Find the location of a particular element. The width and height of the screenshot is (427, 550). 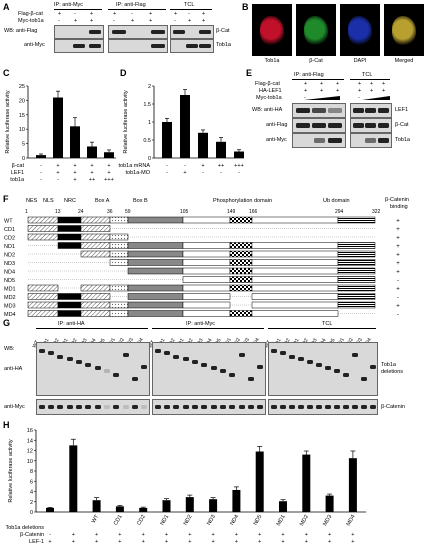

e-anti-myc: anti-Myc is located at coordinates (276, 140).